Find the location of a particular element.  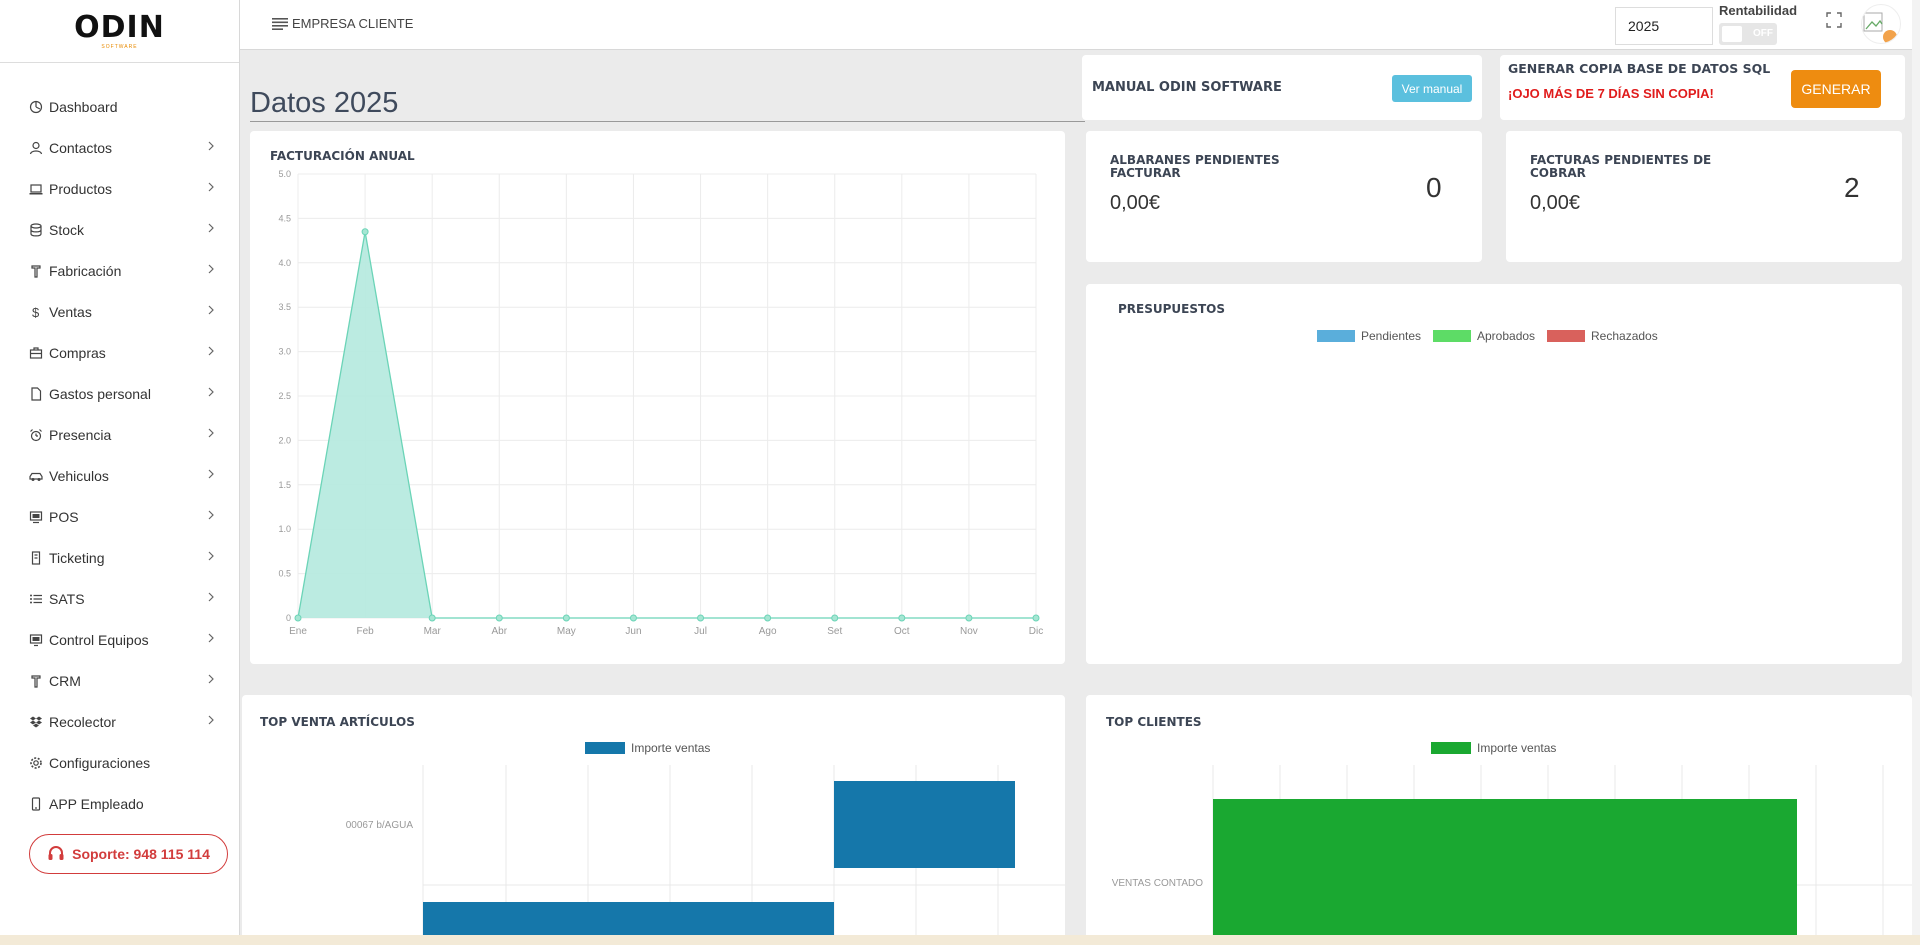

sidebar-item-contactos: Contactos is located at coordinates (119, 147).